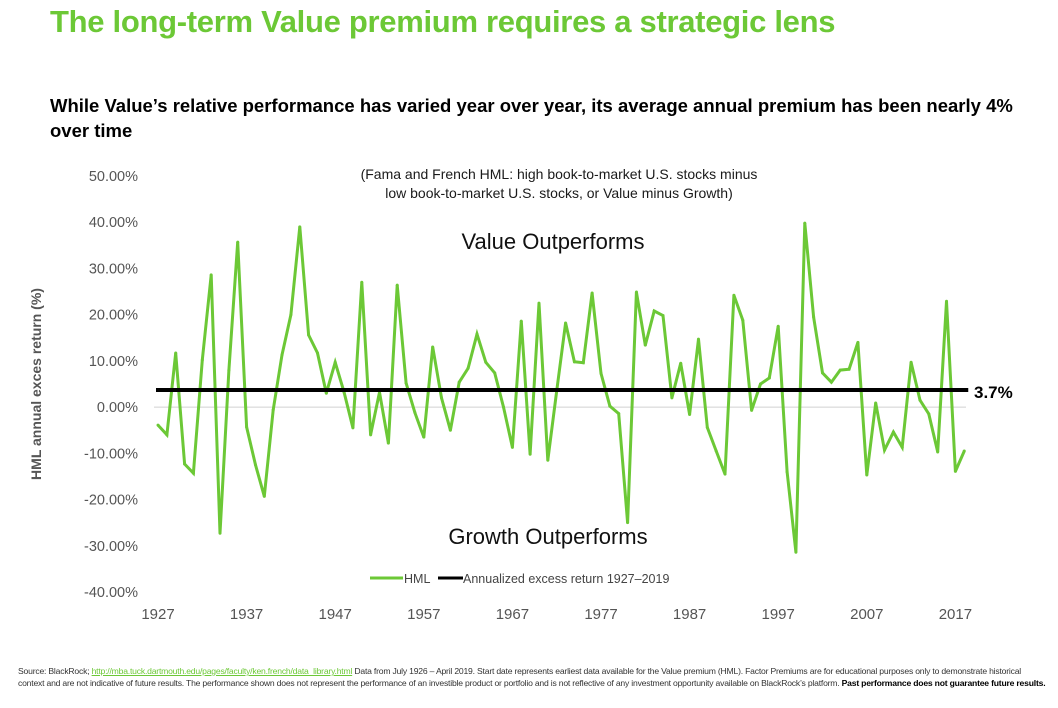  I want to click on hml-point-1993, so click(743, 320).